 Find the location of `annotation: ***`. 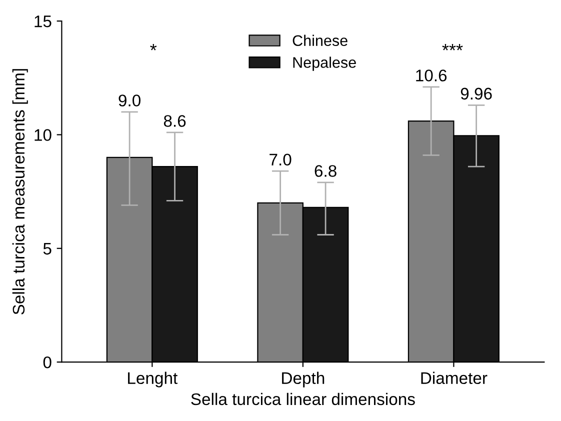

annotation: *** is located at coordinates (452, 47).